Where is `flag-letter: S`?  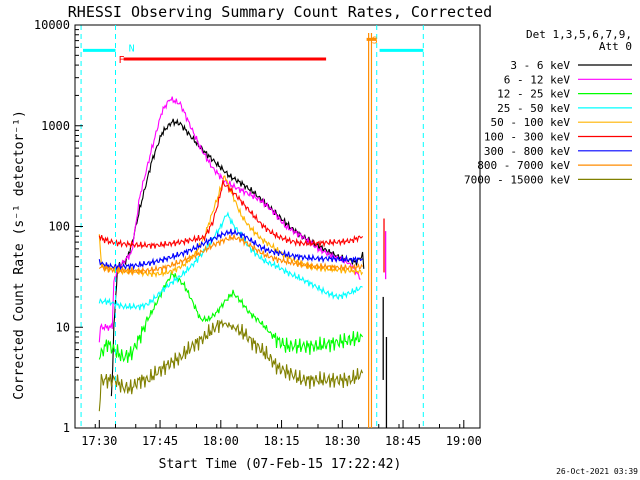 flag-letter: S is located at coordinates (375, 40).